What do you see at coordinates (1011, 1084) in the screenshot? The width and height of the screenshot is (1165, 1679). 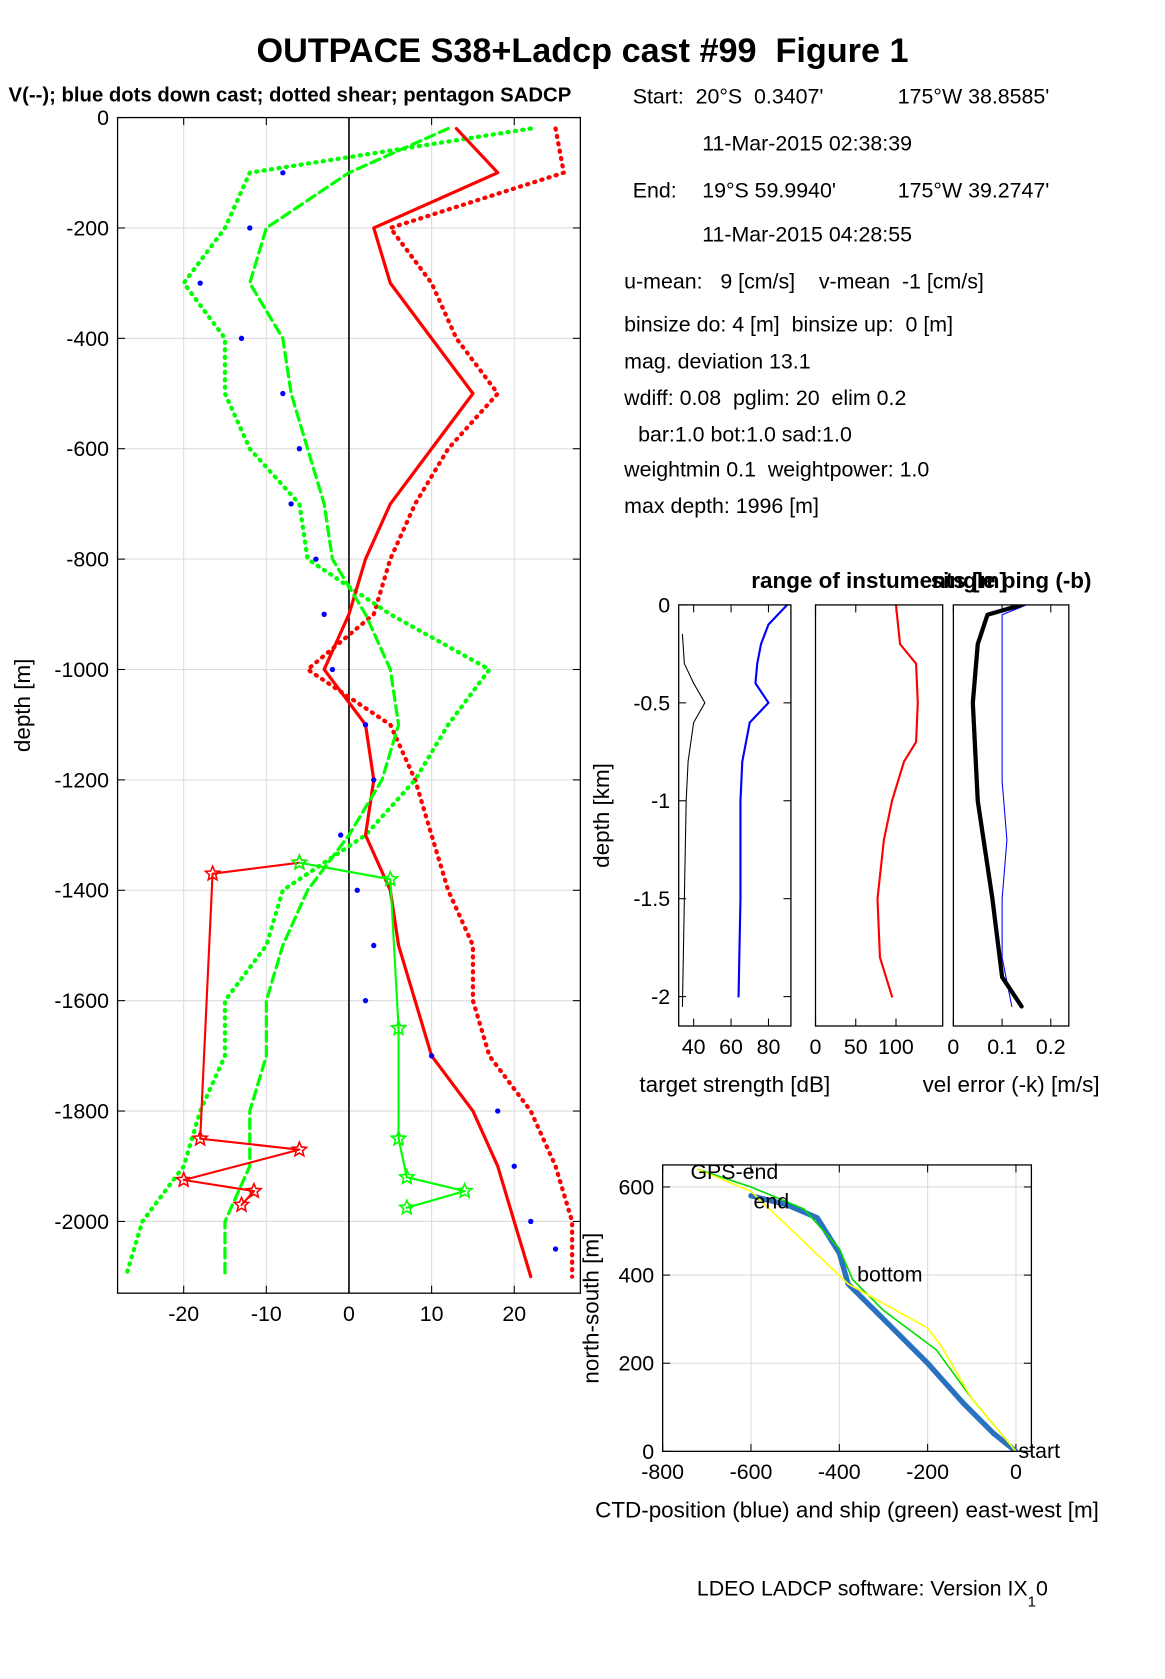 I see `x-axis-label: vel error (-k) [m/s]` at bounding box center [1011, 1084].